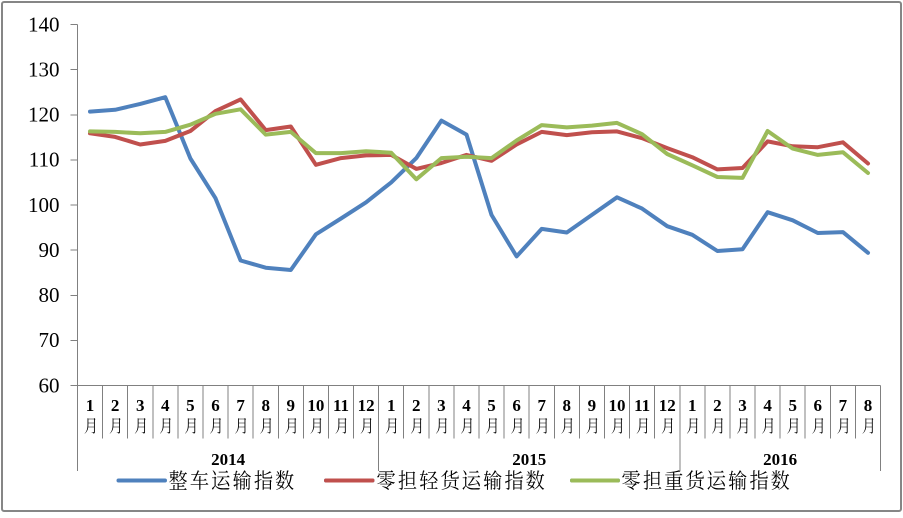 Image resolution: width=903 pixels, height=518 pixels. Describe the element at coordinates (780, 459) in the screenshot. I see `svg-text: 2016` at that location.